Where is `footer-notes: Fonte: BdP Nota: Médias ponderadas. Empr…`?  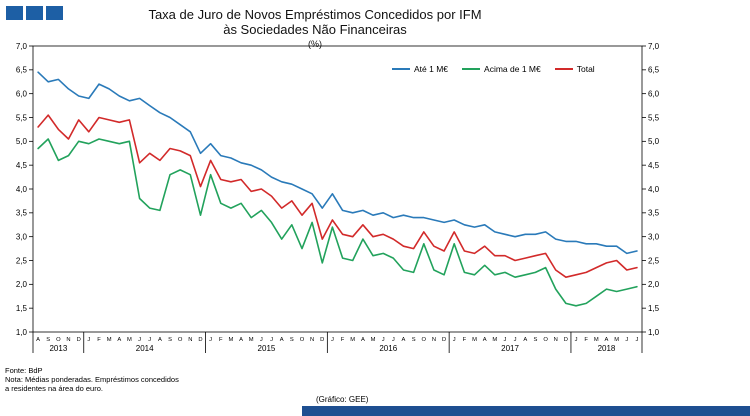
footer-notes: Fonte: BdP Nota: Médias ponderadas. Empr… is located at coordinates (92, 379).